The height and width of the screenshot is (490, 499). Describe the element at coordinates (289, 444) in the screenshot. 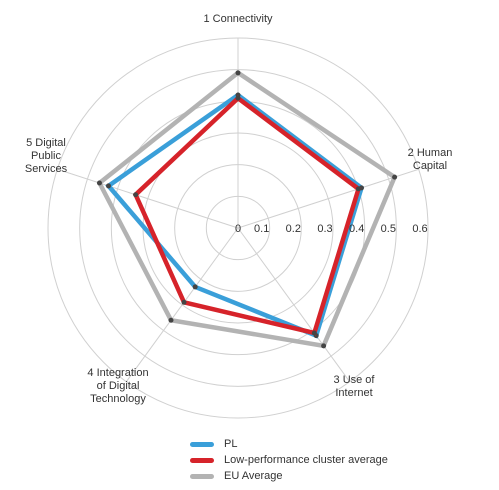

I see `legend-item-pl: PL` at that location.